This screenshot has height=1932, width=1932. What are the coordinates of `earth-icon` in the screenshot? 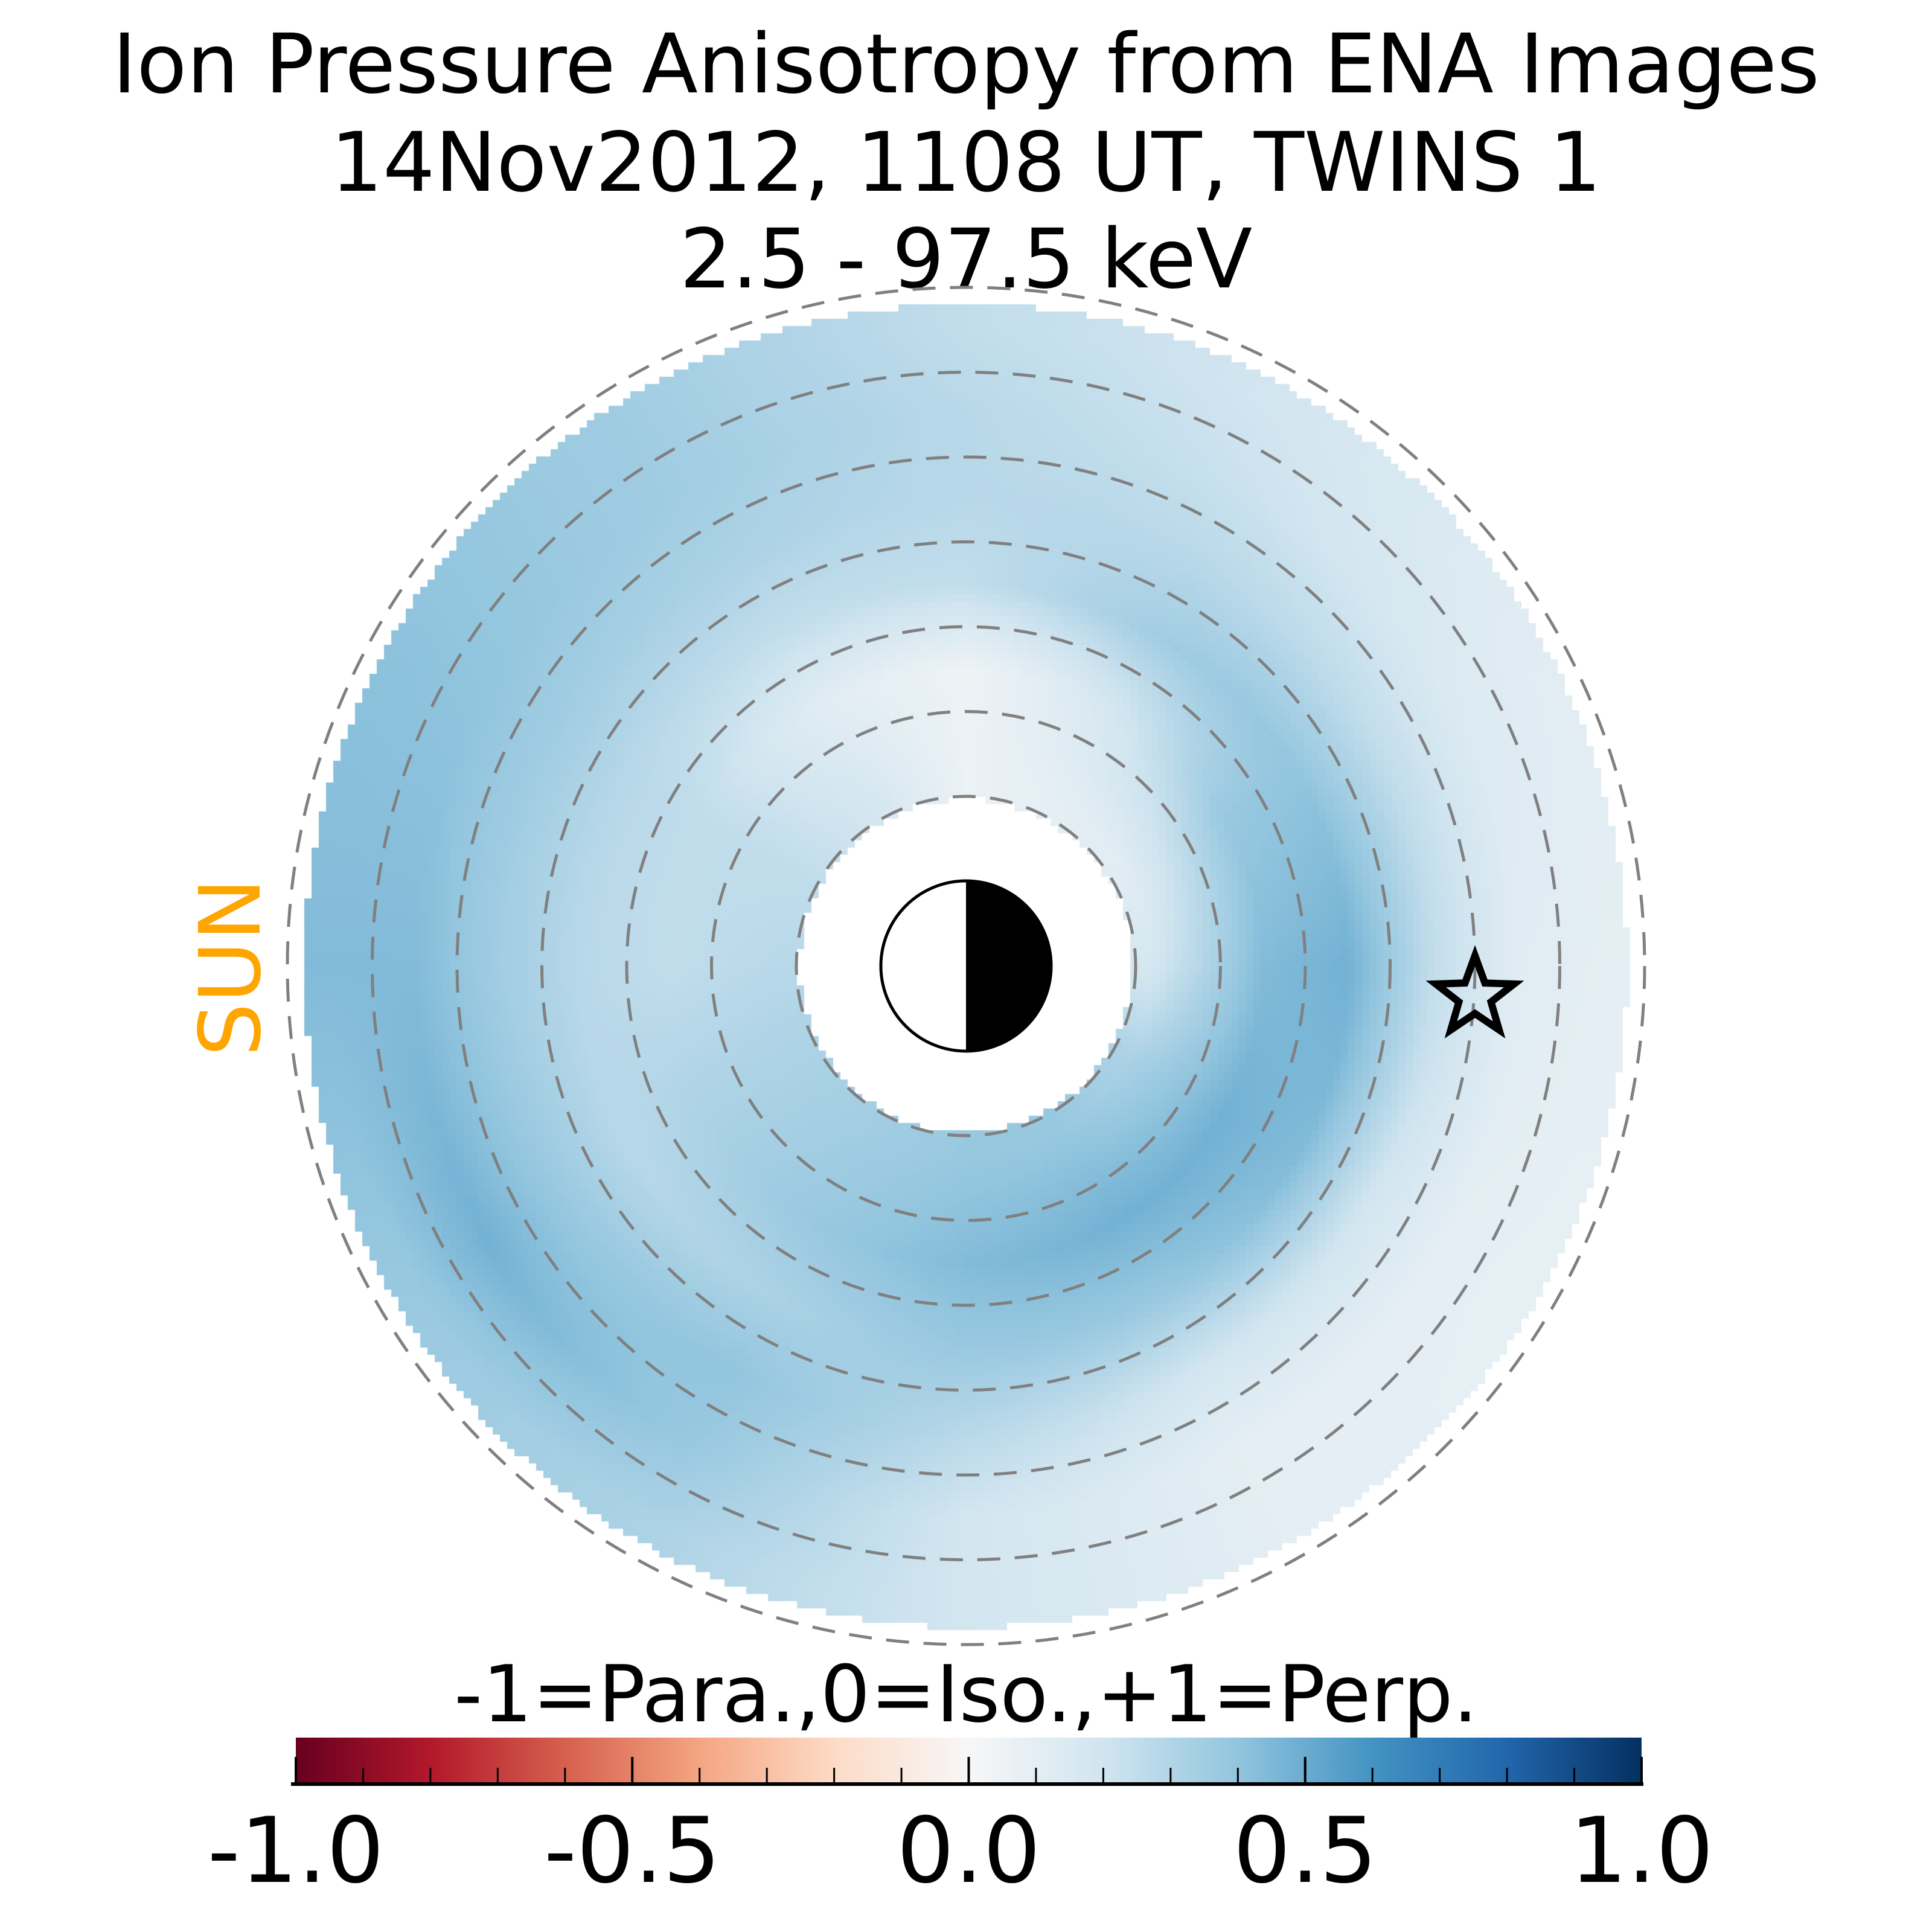 It's located at (966, 966).